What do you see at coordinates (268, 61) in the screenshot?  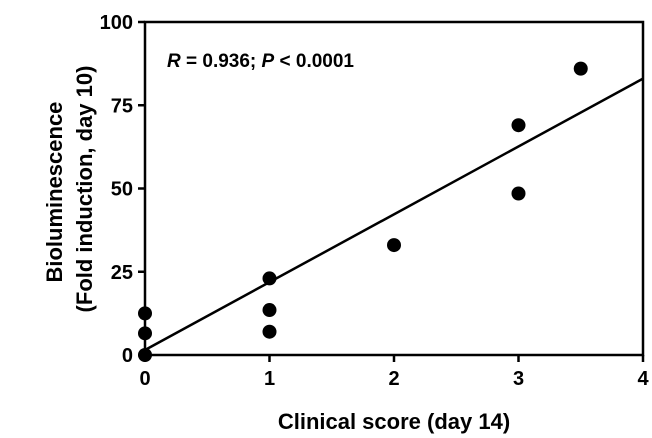 I see `annotation-part: P` at bounding box center [268, 61].